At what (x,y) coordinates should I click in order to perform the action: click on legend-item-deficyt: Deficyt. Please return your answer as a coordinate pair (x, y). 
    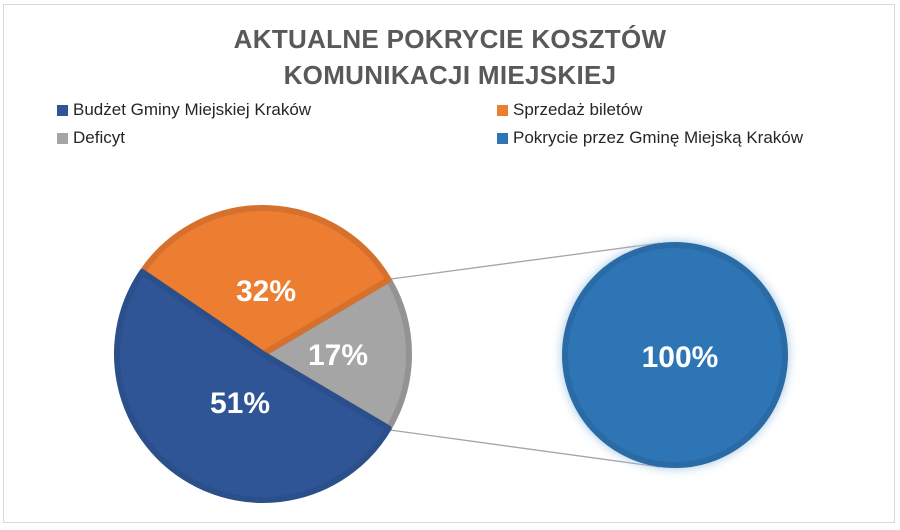
    Looking at the image, I should click on (91, 138).